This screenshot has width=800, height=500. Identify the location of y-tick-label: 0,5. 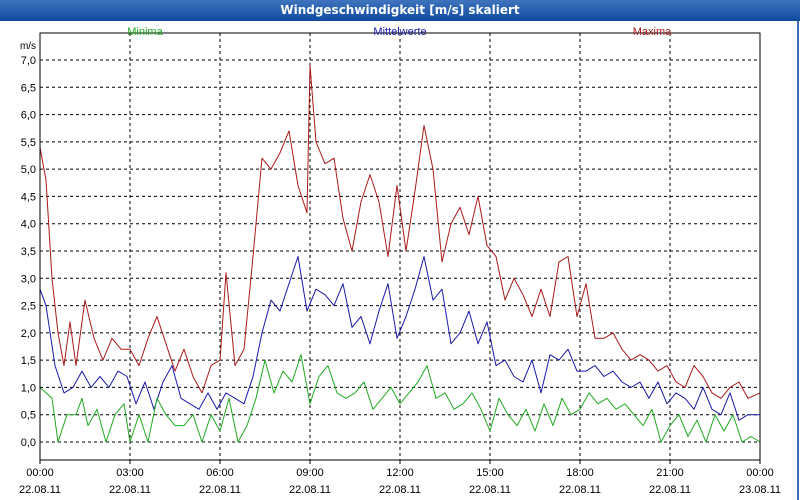
(28, 416).